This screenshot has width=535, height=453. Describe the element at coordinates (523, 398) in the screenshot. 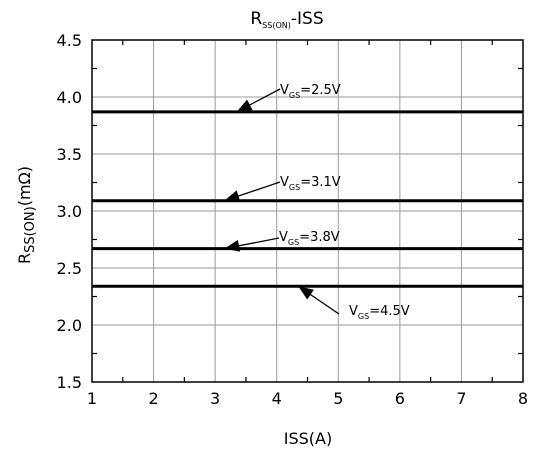

I see `x-tick-label: 8` at that location.